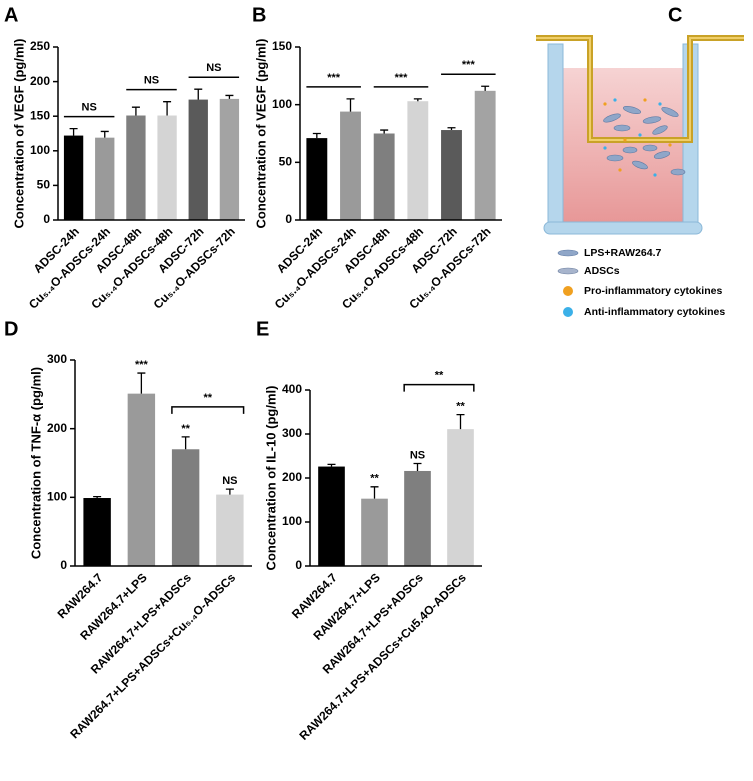 Image resolution: width=753 pixels, height=781 pixels. What do you see at coordinates (35, 463) in the screenshot?
I see `y-axis-label: Concentration of TNF-α (pg/ml)` at bounding box center [35, 463].